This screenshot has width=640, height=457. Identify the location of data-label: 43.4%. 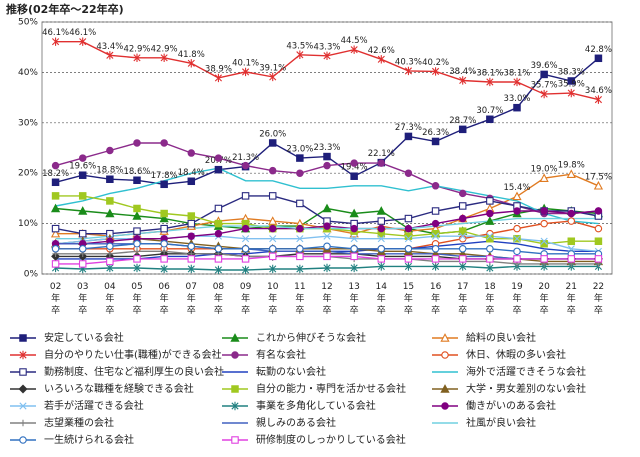
(109, 47).